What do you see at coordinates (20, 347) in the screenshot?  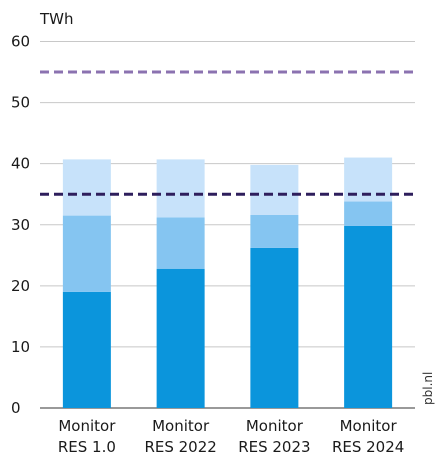 I see `y-tick-label: 10` at bounding box center [20, 347].